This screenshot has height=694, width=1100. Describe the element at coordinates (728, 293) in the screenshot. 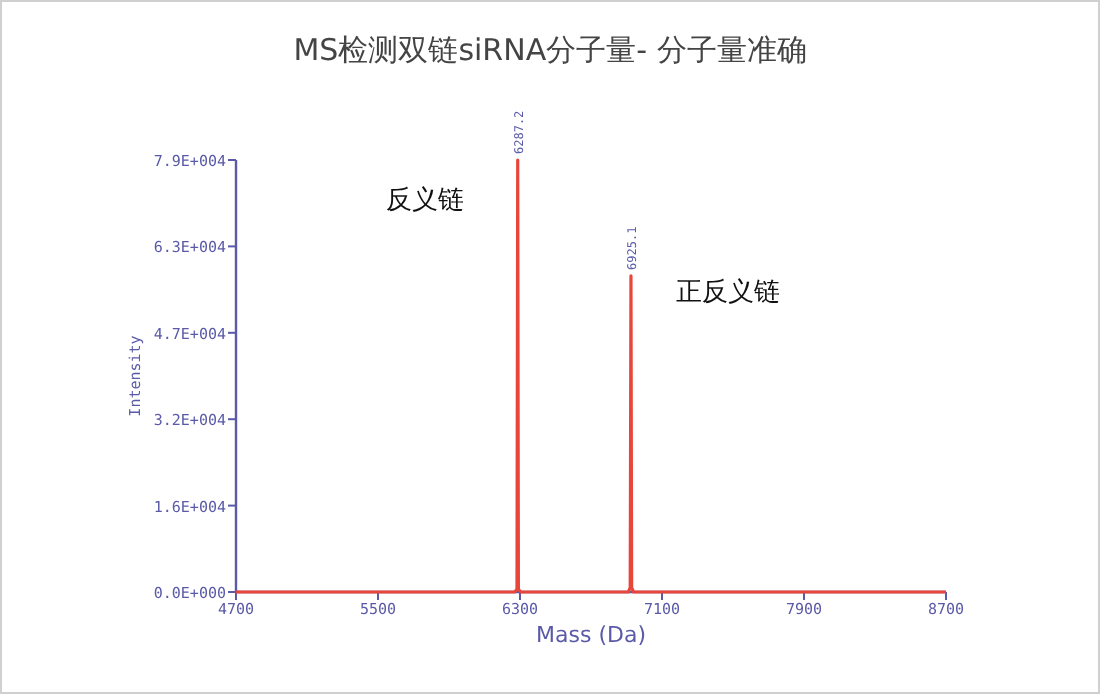

I see `annotation: 正反义链` at that location.